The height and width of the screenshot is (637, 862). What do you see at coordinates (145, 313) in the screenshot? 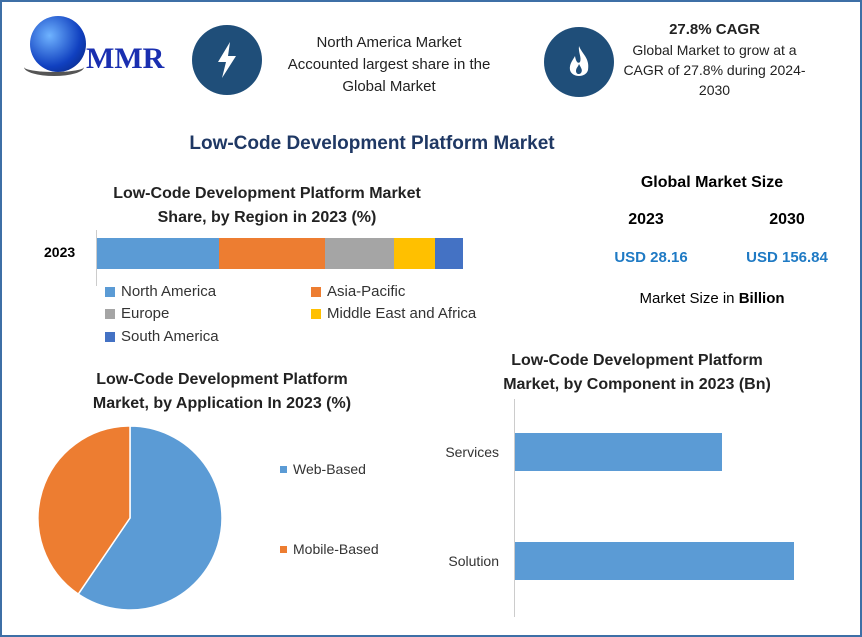
I see `legend-label: Europe` at bounding box center [145, 313].